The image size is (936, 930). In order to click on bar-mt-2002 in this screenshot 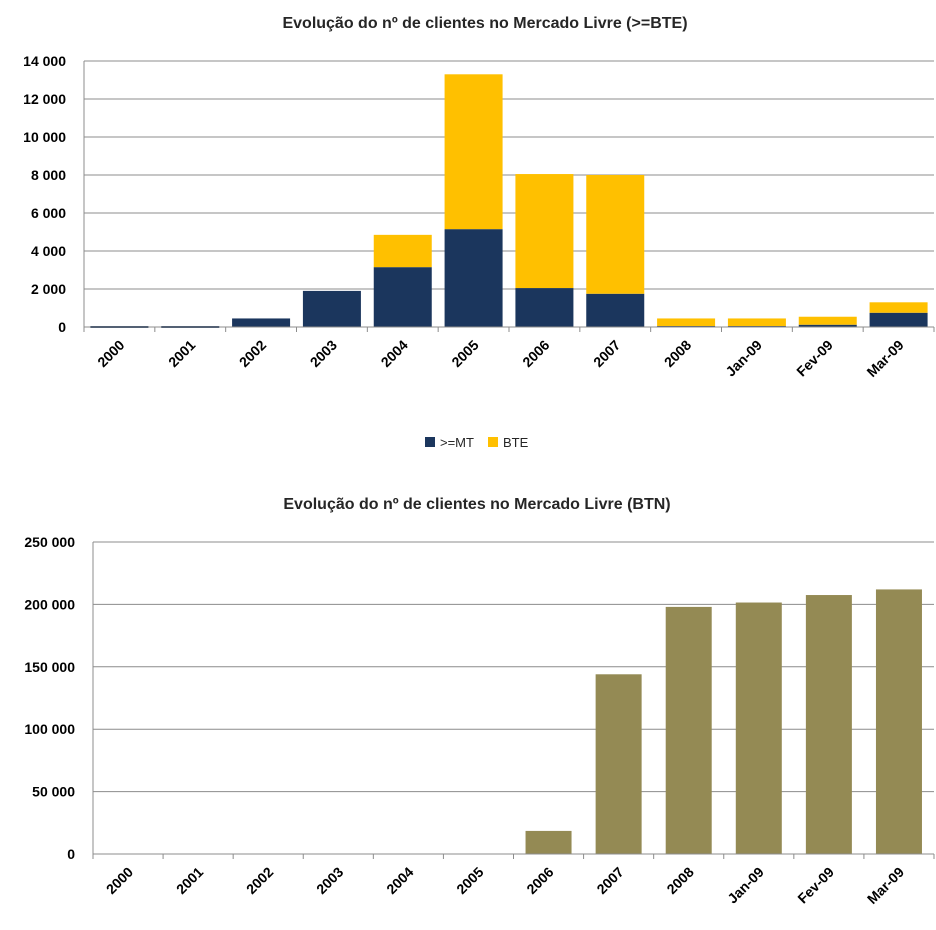, I will do `click(261, 322)`.